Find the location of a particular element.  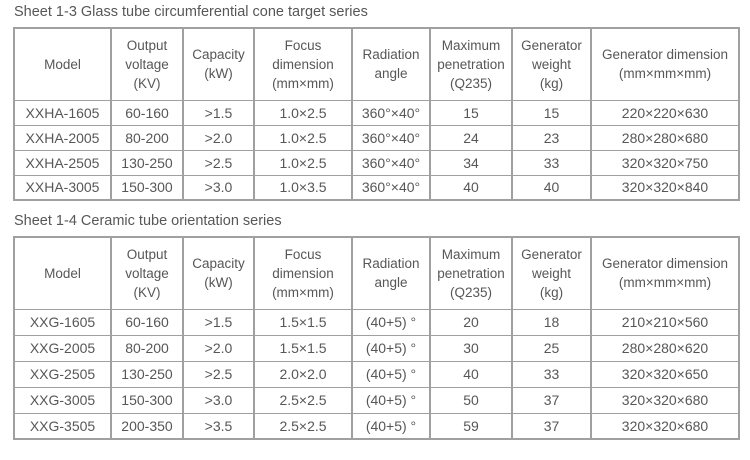

table-cell: 20 is located at coordinates (471, 322).